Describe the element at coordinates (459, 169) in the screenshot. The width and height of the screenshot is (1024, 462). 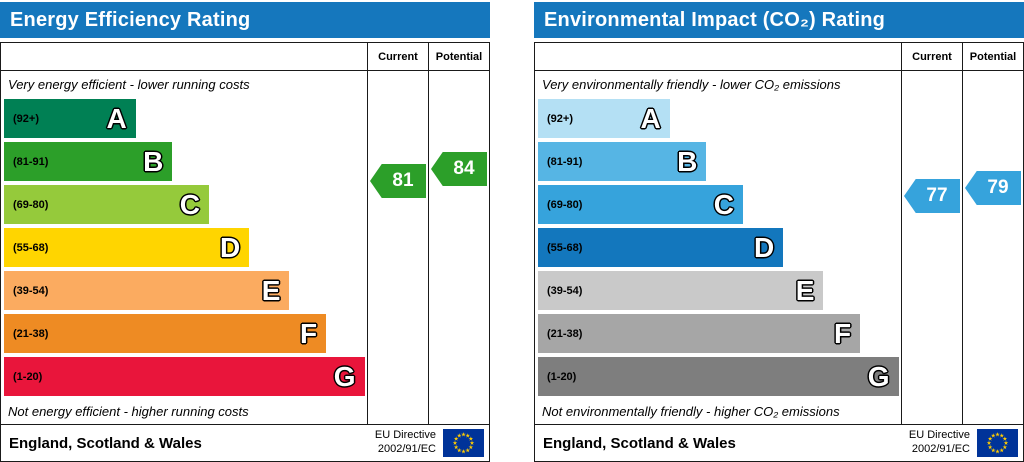
I see `potential-rating-arrow: 84` at that location.